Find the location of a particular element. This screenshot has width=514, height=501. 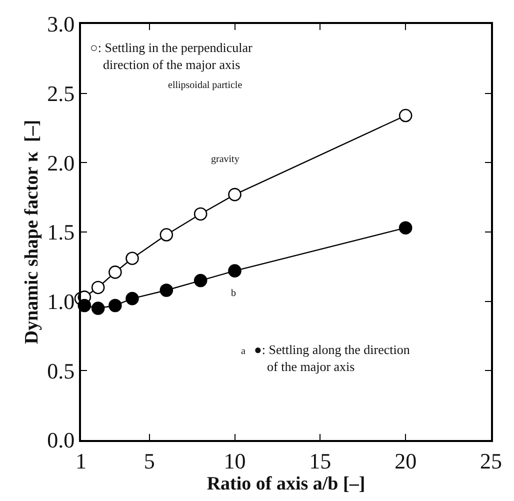

y-tick-label: 1.0 is located at coordinates (61, 301).